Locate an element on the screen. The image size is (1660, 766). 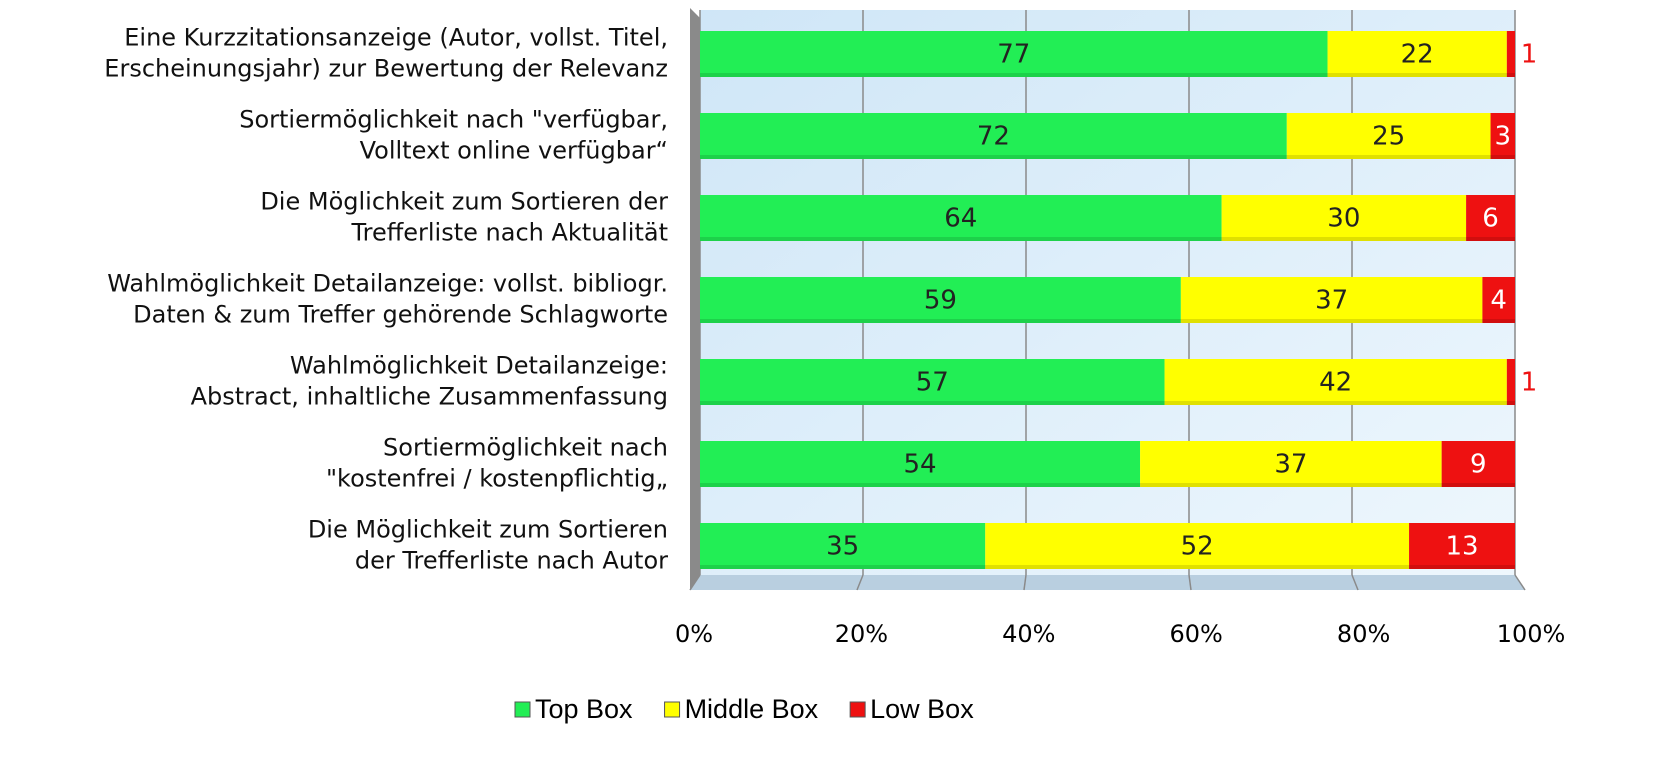
value-label: 52 is located at coordinates (1197, 547).